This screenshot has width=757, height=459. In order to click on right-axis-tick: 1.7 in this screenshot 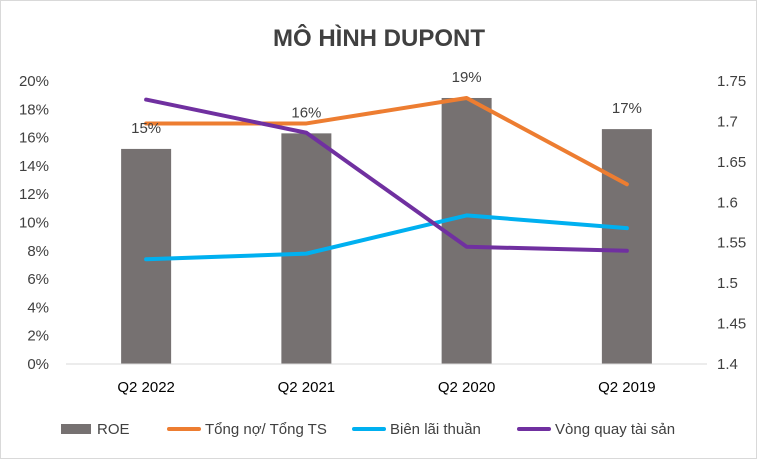, I will do `click(727, 121)`.